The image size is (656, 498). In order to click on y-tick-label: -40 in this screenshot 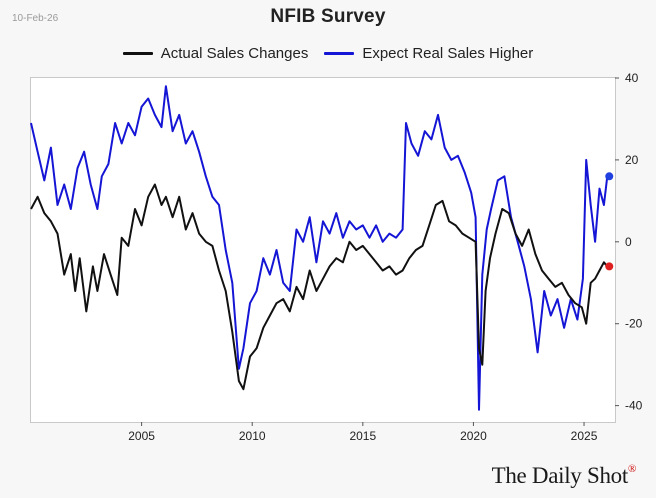, I will do `click(634, 406)`.